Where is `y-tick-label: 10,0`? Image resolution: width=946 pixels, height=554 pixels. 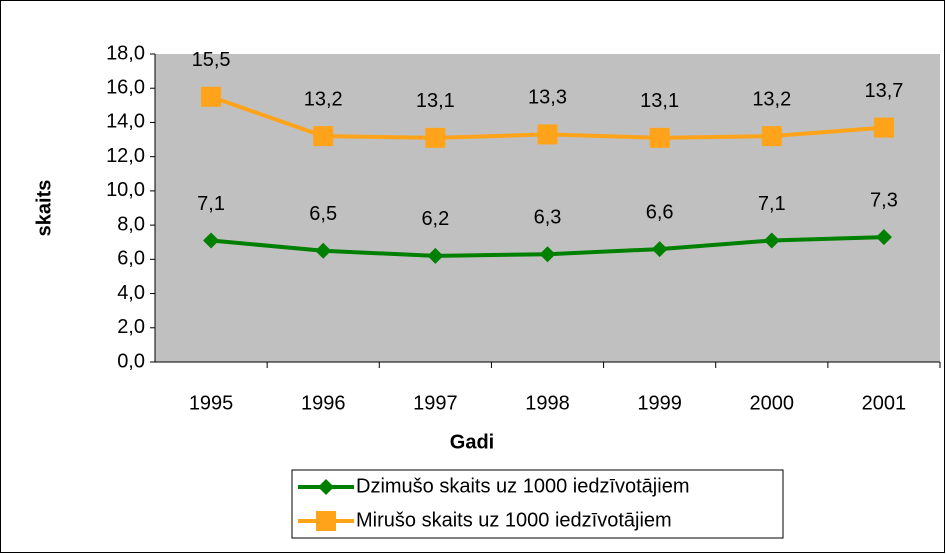 y-tick-label: 10,0 is located at coordinates (125, 190).